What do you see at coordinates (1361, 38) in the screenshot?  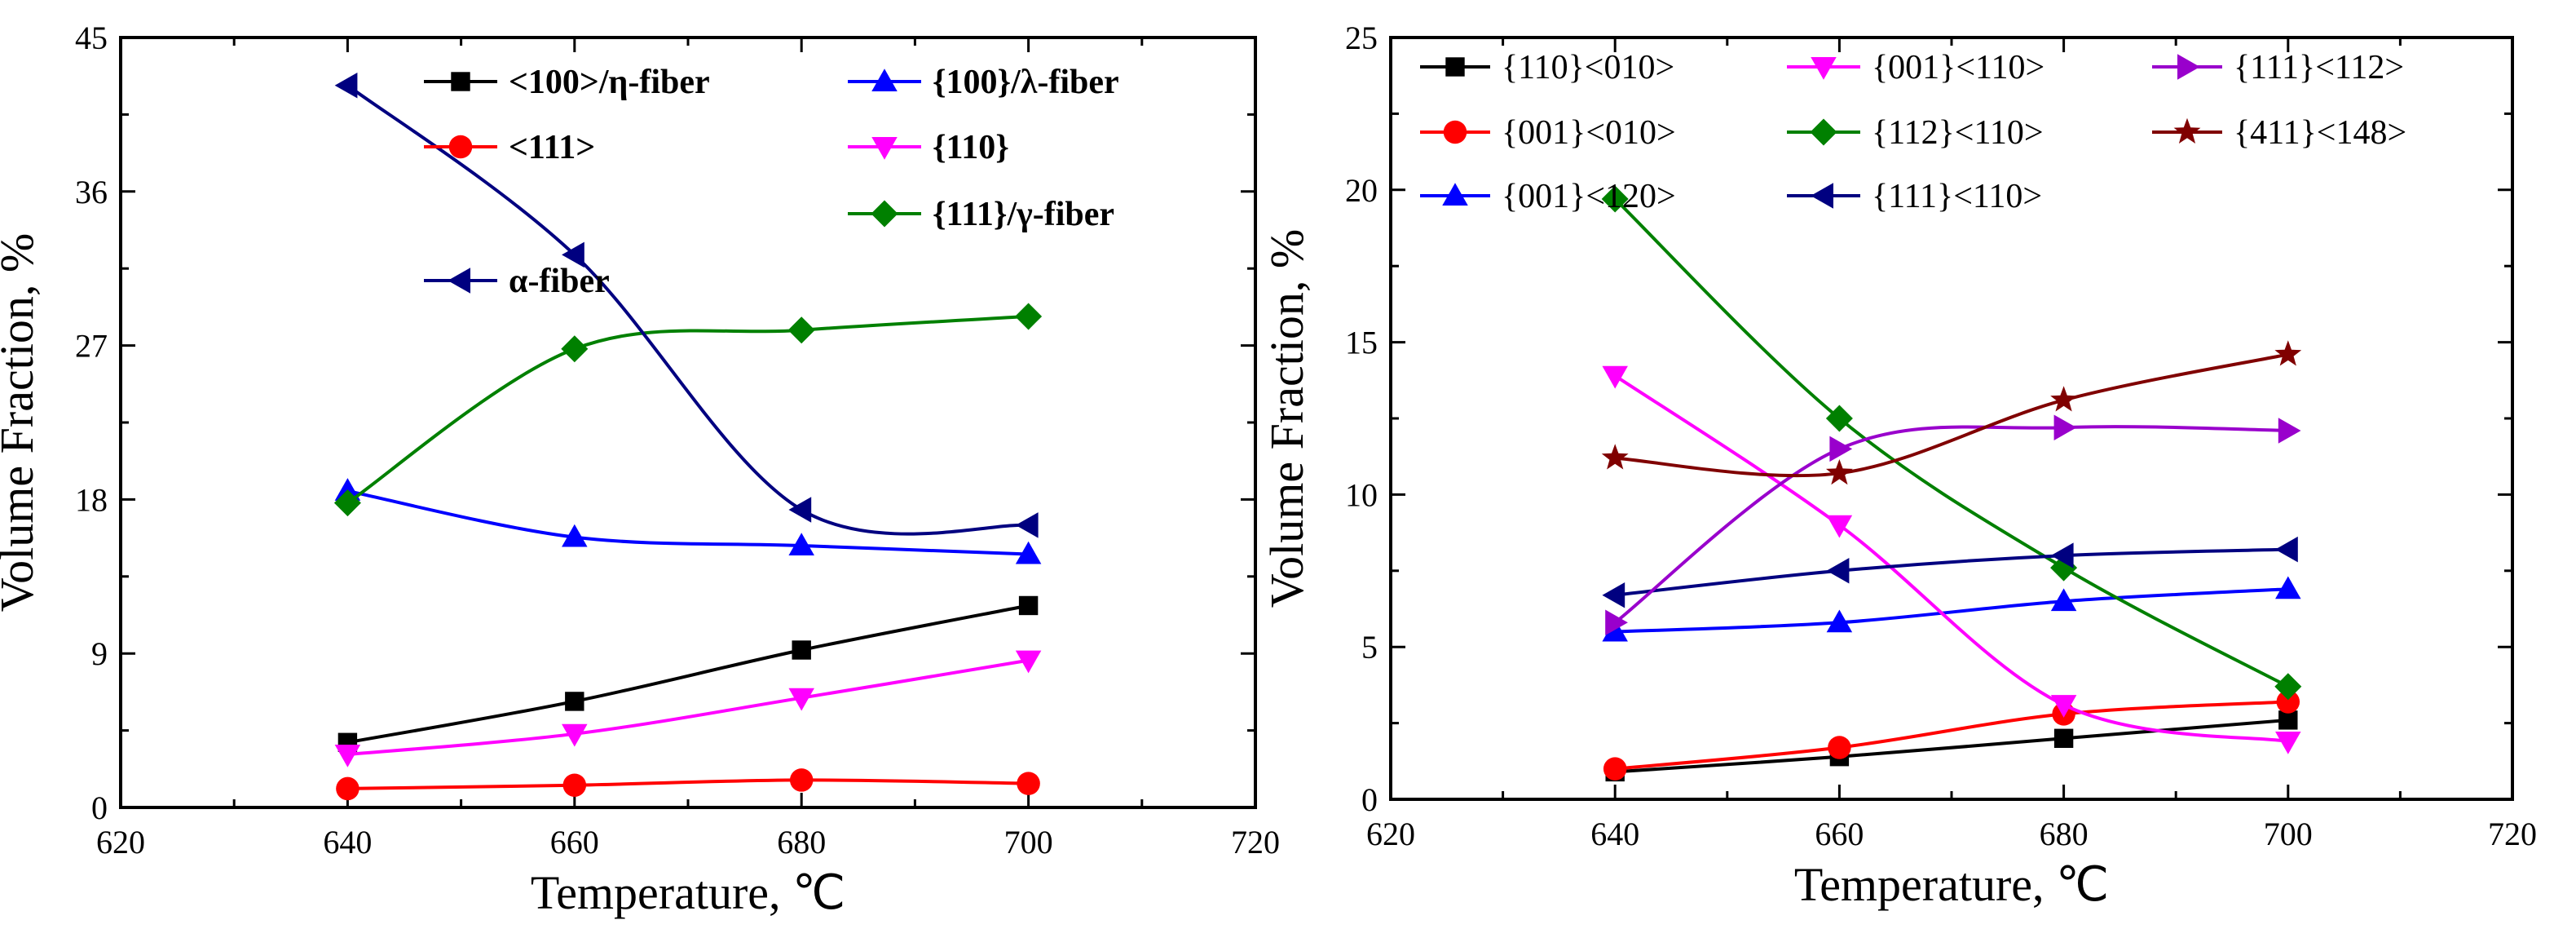 I see `y-tick-label: 25` at bounding box center [1361, 38].